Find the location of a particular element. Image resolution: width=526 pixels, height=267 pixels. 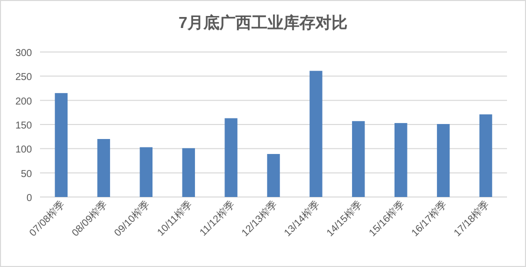

y-tick-label: 0 is located at coordinates (29, 198).